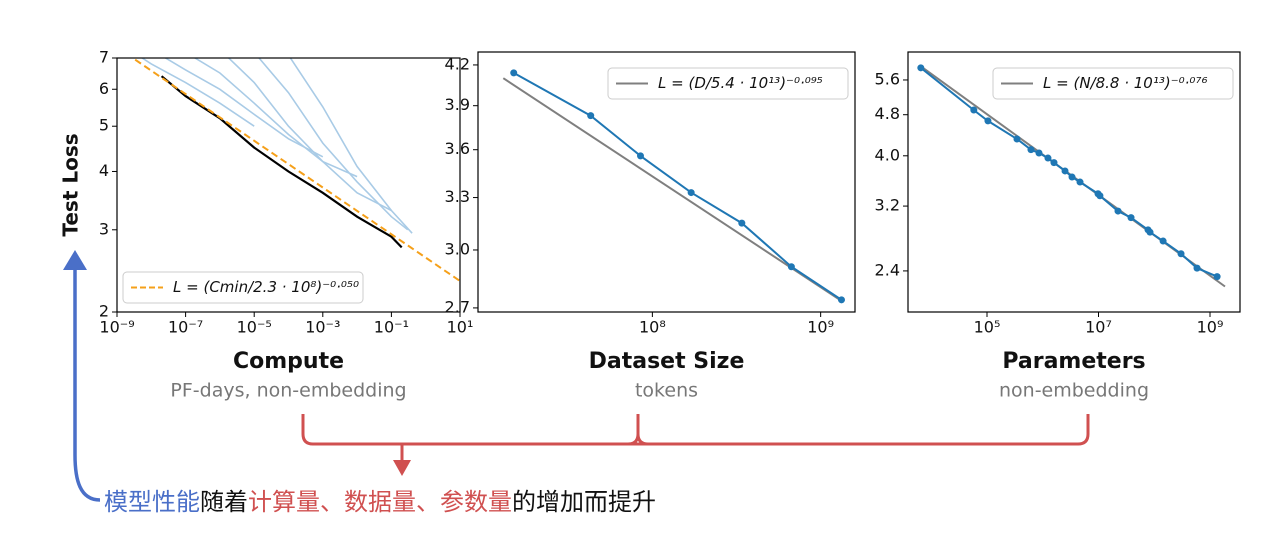  I want to click on legend-label: L = (D/5.4 · 10¹³)⁻⁰·⁰⁹⁵, so click(740, 83).